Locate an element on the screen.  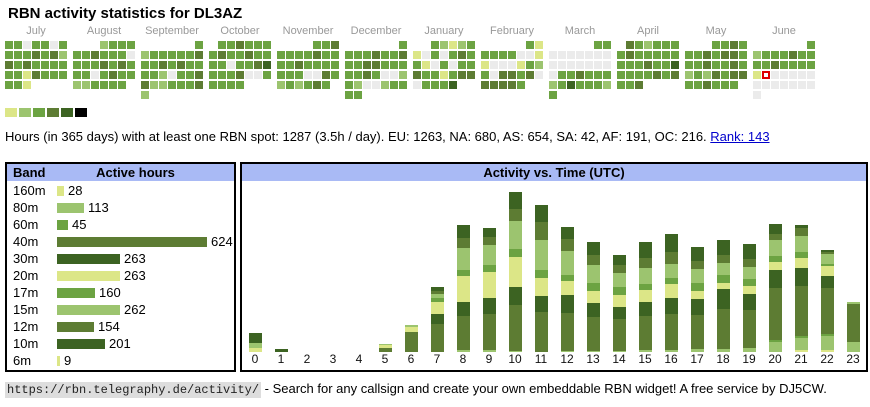
hour-label: 16 is located at coordinates (671, 359).